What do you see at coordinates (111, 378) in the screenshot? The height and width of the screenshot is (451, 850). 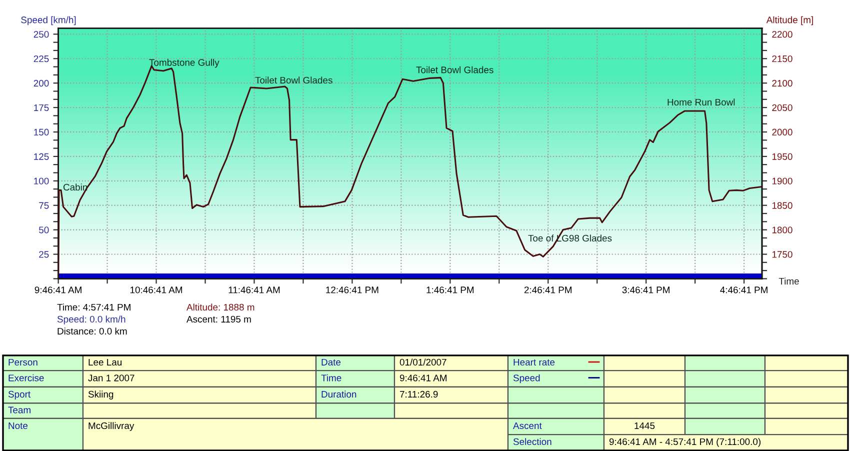 I see `text: Jan 1 2007` at bounding box center [111, 378].